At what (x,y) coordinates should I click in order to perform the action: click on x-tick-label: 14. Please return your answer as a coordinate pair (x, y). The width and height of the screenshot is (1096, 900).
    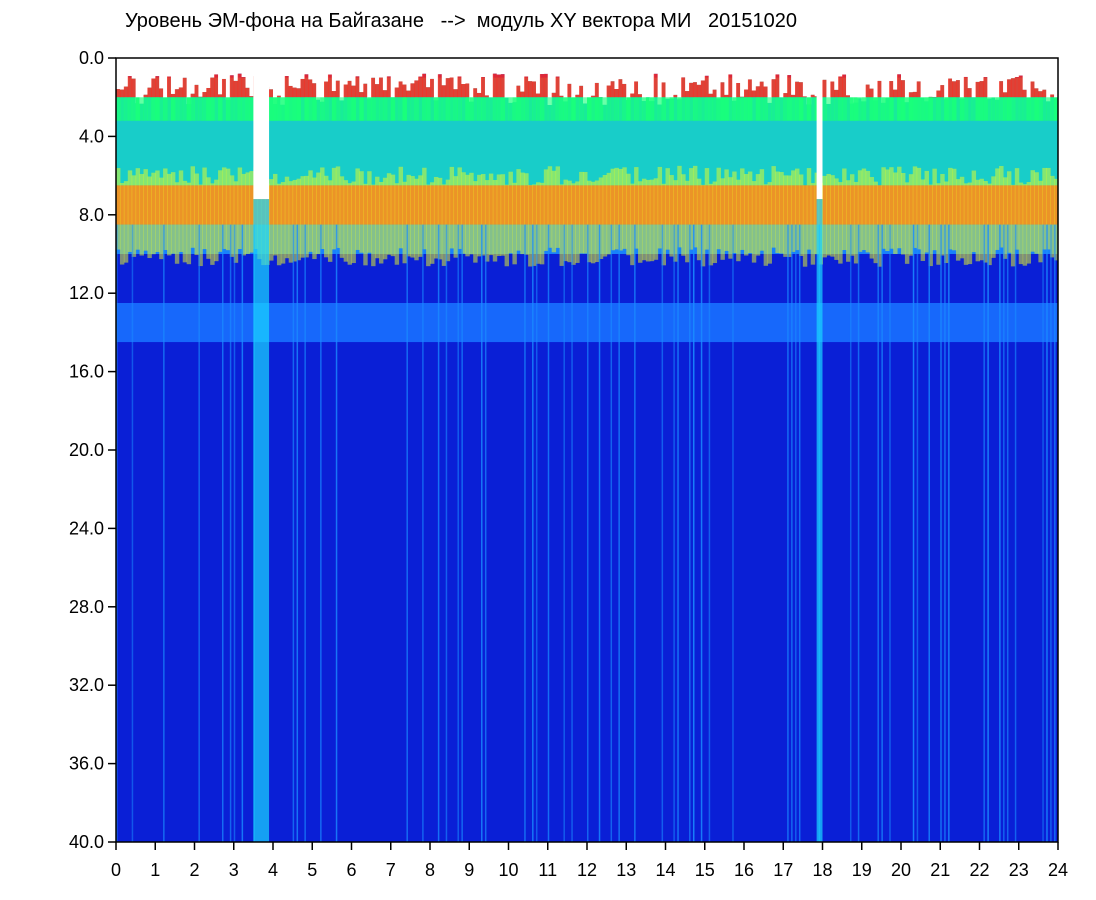
    Looking at the image, I should click on (665, 870).